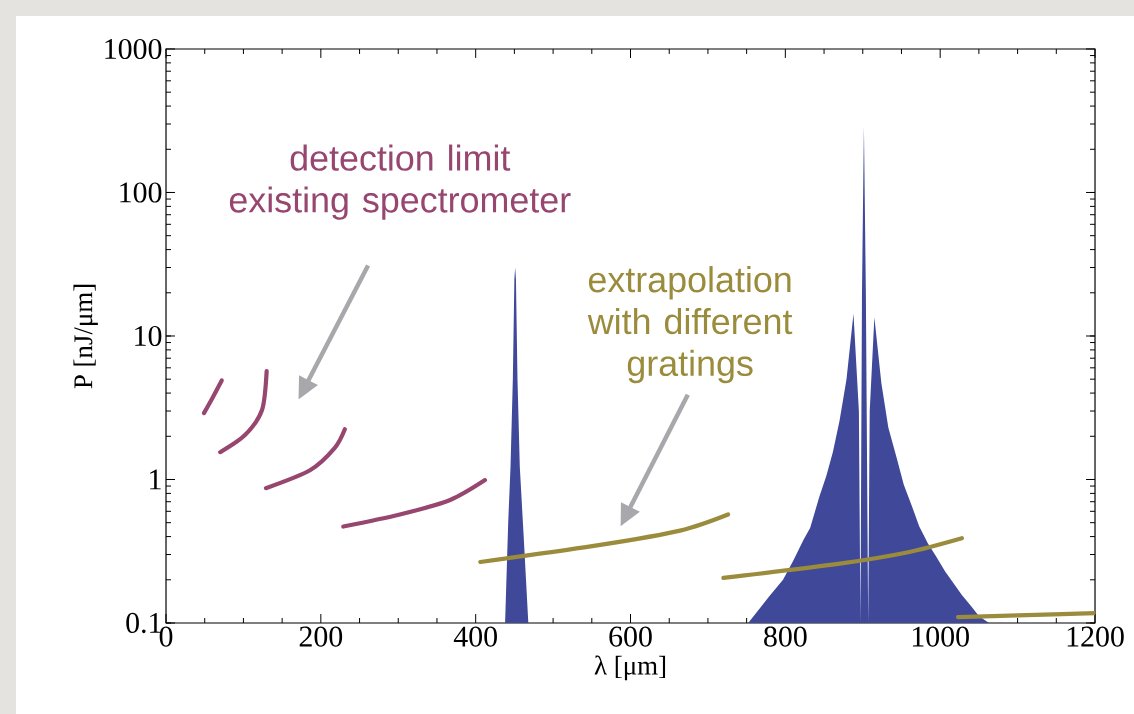 The height and width of the screenshot is (714, 1134). I want to click on x-axis-title: λ [μm], so click(630, 668).